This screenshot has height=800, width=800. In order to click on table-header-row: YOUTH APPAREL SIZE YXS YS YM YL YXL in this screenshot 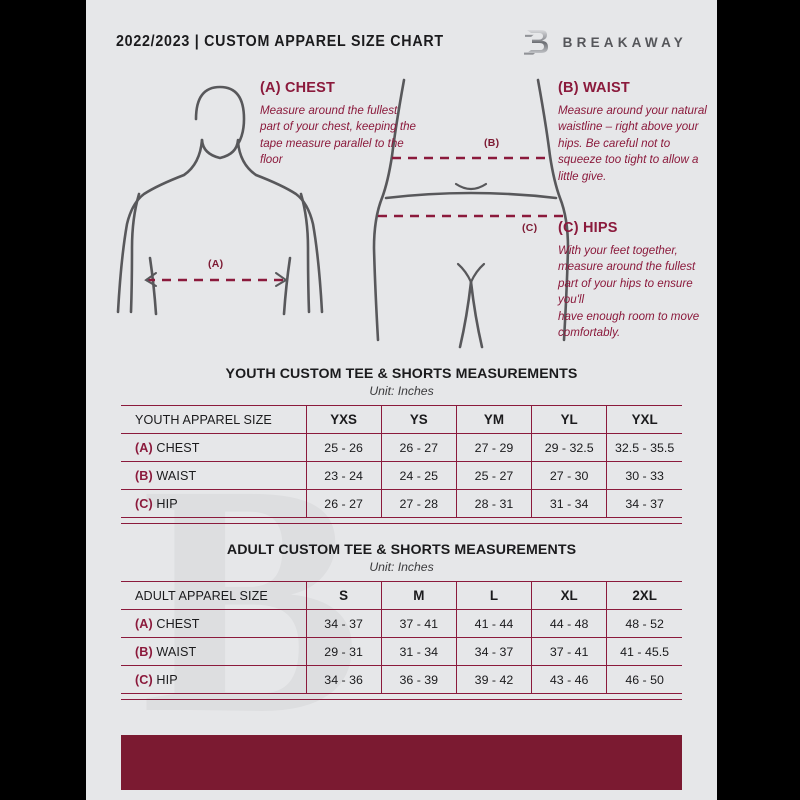, I will do `click(401, 419)`.